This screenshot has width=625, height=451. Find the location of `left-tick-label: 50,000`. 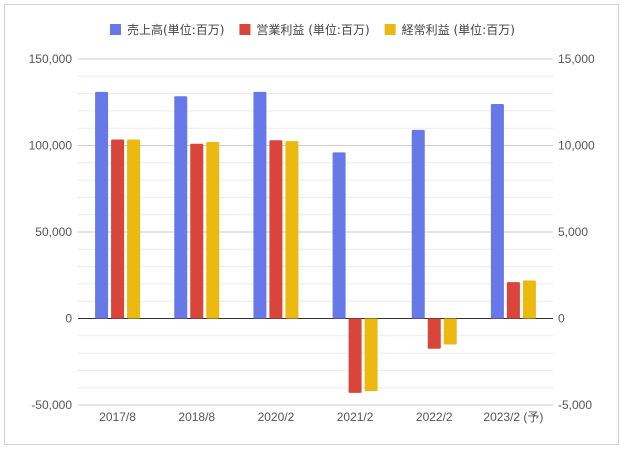

left-tick-label: 50,000 is located at coordinates (53, 232).